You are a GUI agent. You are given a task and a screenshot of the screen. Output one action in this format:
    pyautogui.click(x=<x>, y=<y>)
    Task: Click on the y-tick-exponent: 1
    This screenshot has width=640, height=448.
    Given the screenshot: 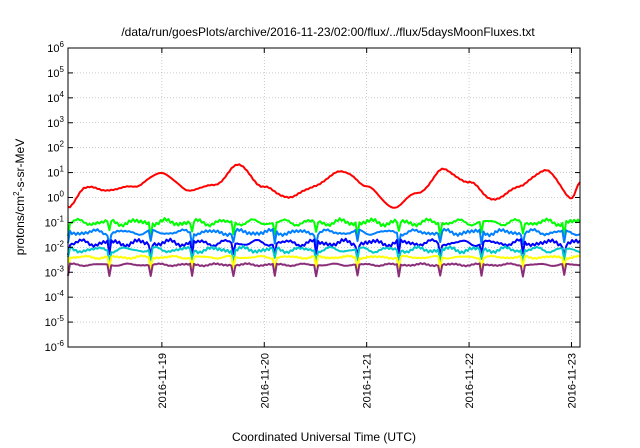 What is the action you would take?
    pyautogui.click(x=62, y=169)
    